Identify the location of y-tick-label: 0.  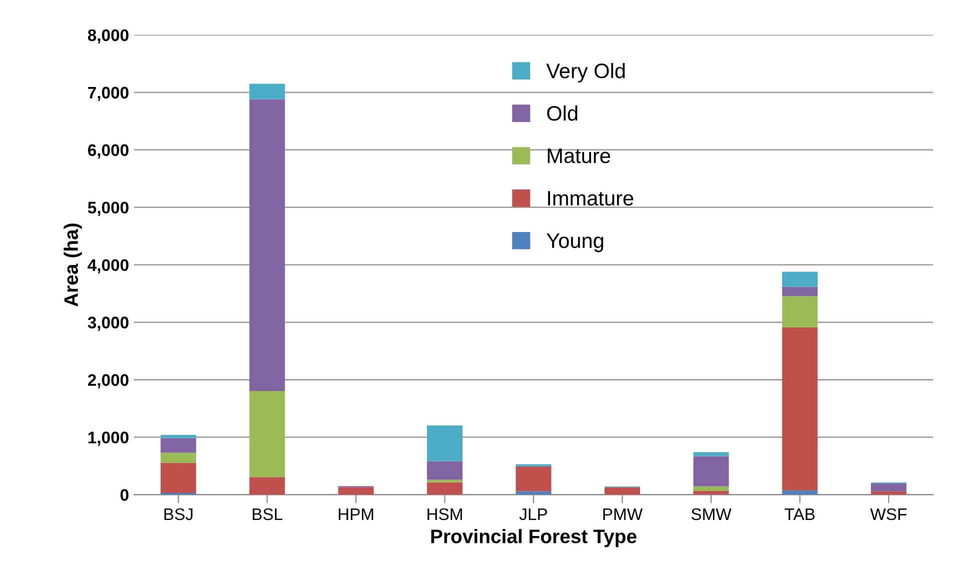
(124, 495).